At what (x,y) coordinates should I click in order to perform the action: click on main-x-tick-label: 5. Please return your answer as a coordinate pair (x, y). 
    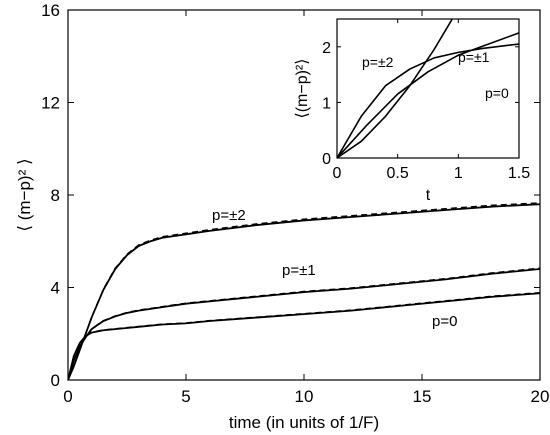
    Looking at the image, I should click on (185, 396).